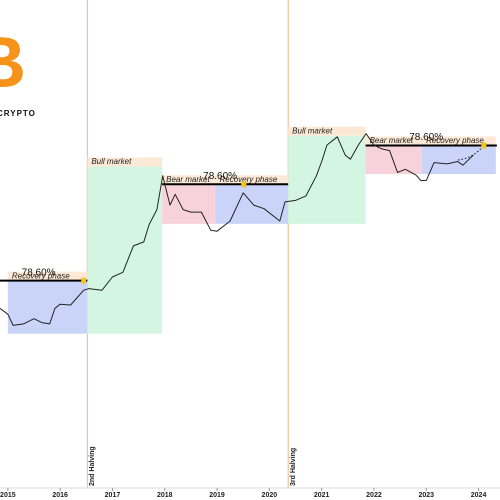 Image resolution: width=500 pixels, height=500 pixels. Describe the element at coordinates (165, 495) in the screenshot. I see `x-tick-label: 2018` at that location.